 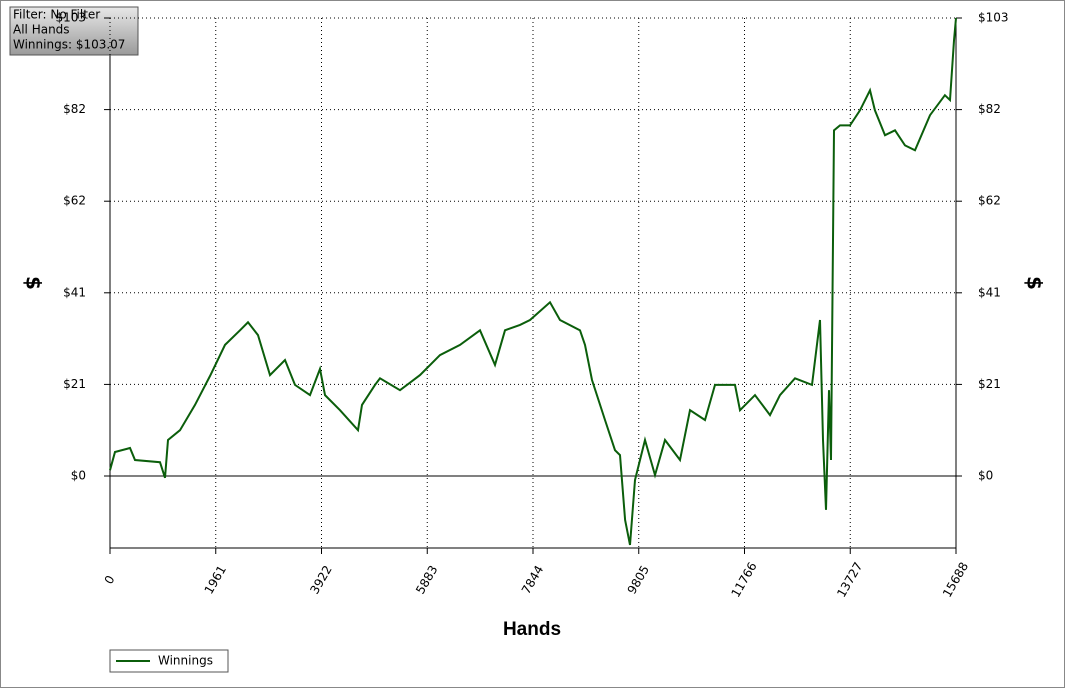 I want to click on x-tick-label: 5883, so click(x=426, y=579).